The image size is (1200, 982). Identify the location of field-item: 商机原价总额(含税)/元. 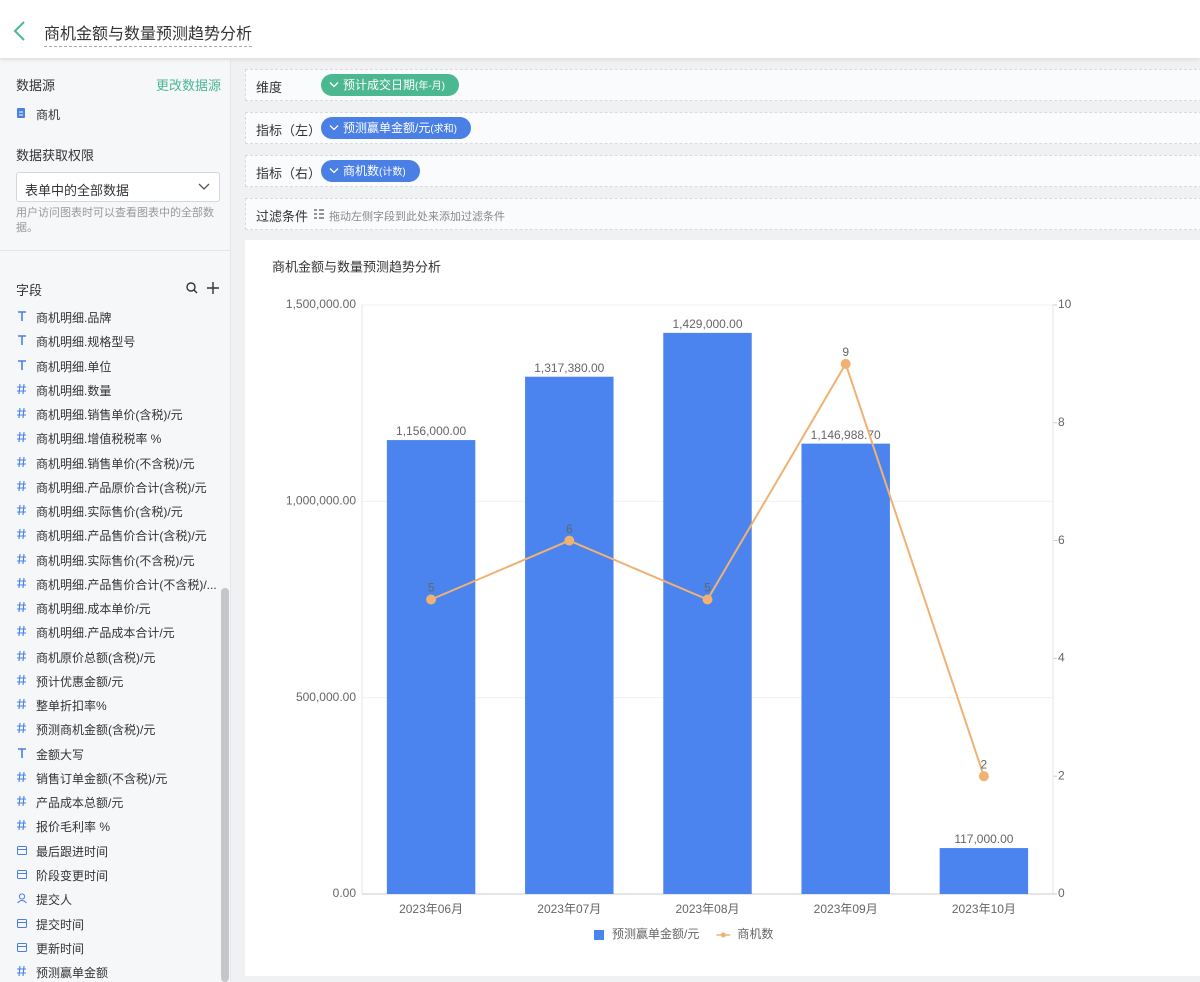
(110, 657).